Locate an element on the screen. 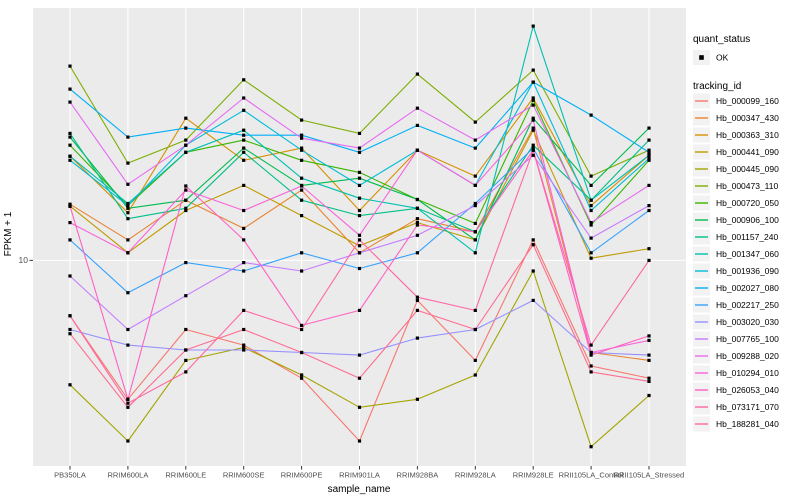 The height and width of the screenshot is (500, 800). legend-item-label: Hb_009288_020 is located at coordinates (747, 356).